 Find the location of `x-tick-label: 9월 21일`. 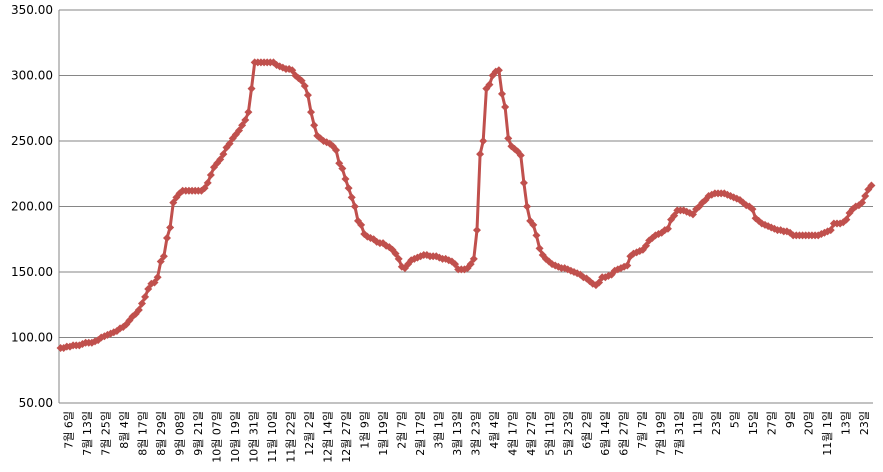

x-tick-label: 9월 21일 is located at coordinates (198, 433).